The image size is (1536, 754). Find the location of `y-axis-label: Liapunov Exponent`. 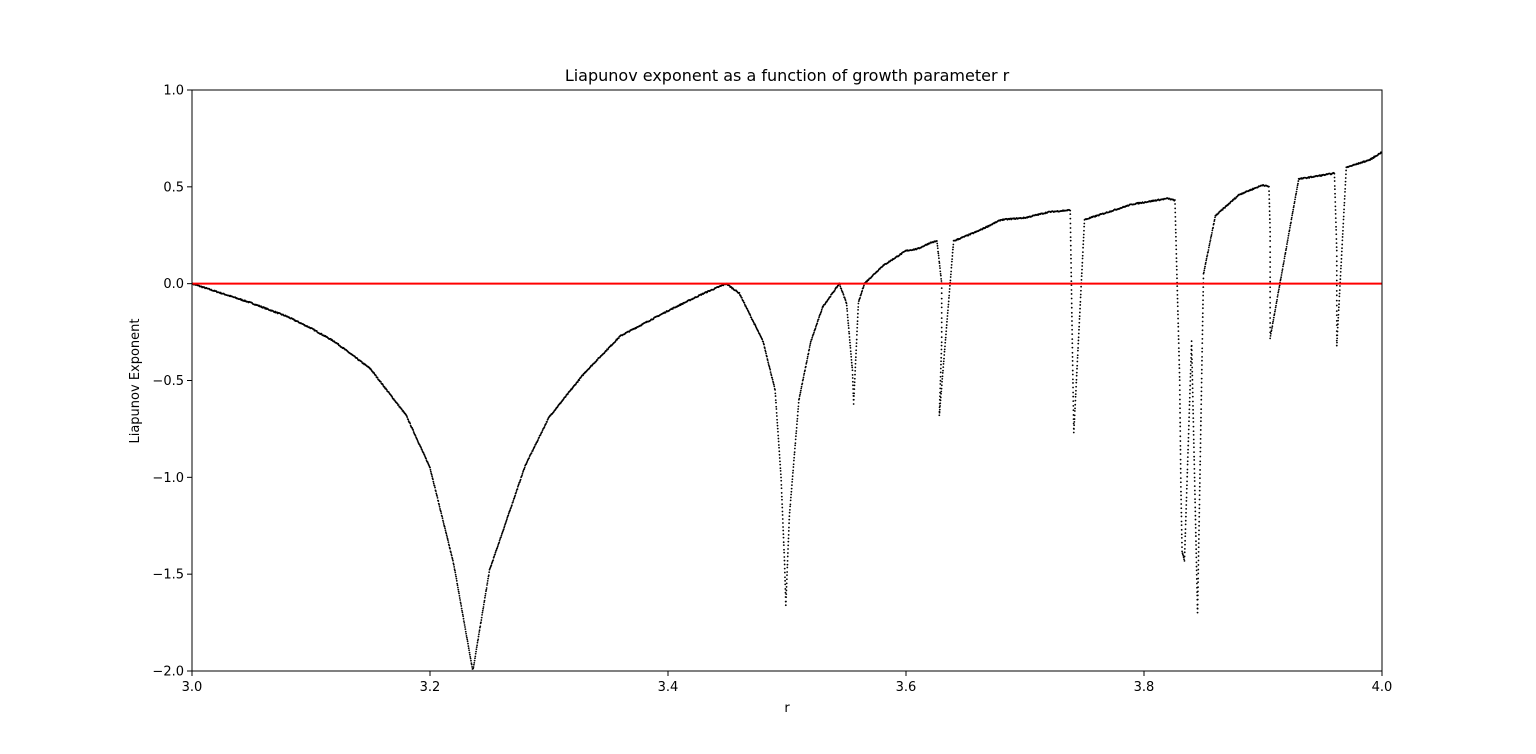

y-axis-label: Liapunov Exponent is located at coordinates (135, 380).